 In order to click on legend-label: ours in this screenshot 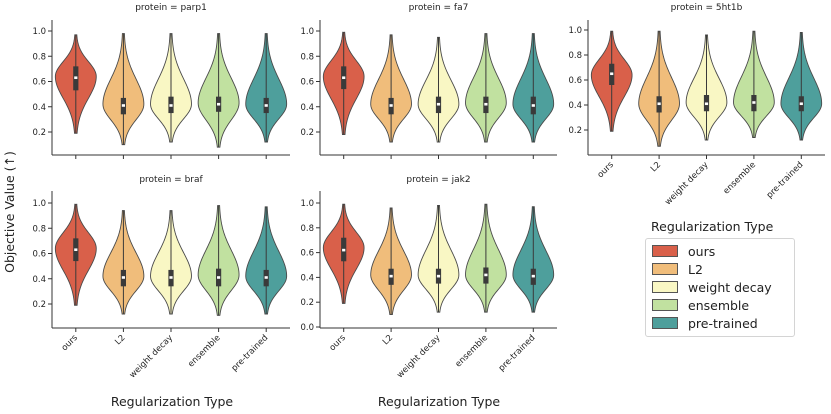, I will do `click(702, 251)`.